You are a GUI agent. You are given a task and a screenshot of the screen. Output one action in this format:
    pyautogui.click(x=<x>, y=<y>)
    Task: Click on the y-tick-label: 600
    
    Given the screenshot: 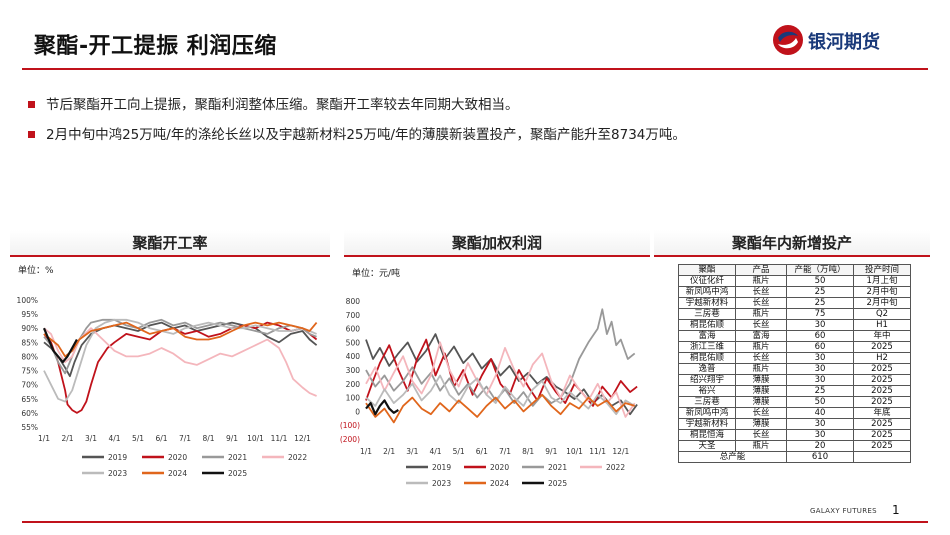 What is the action you would take?
    pyautogui.click(x=353, y=329)
    